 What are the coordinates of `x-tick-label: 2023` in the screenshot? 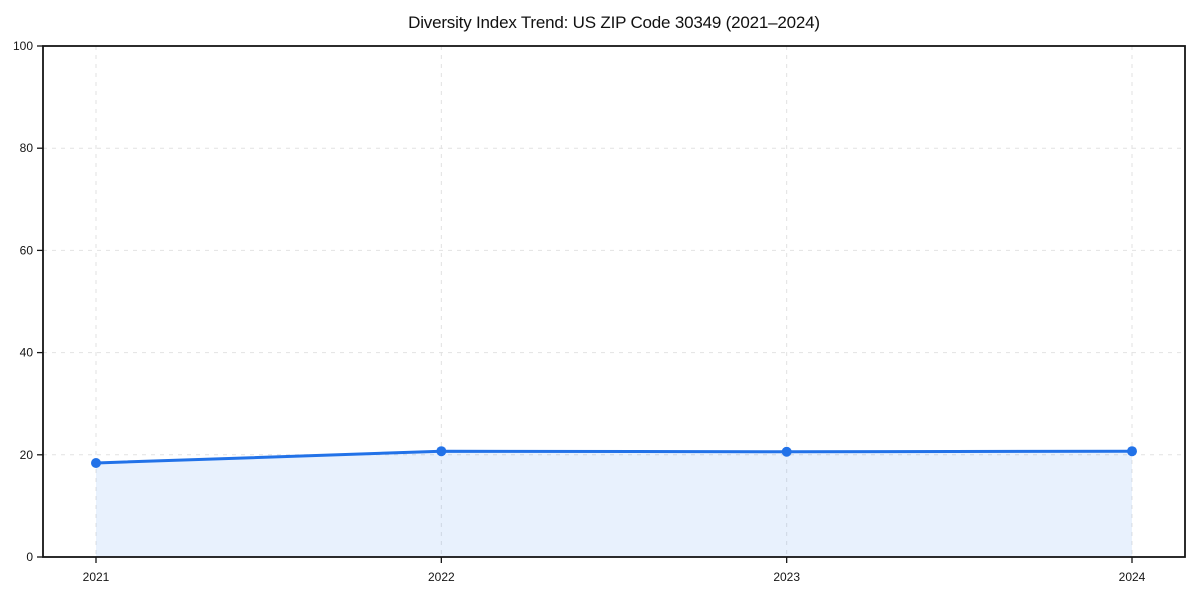 It's located at (786, 577).